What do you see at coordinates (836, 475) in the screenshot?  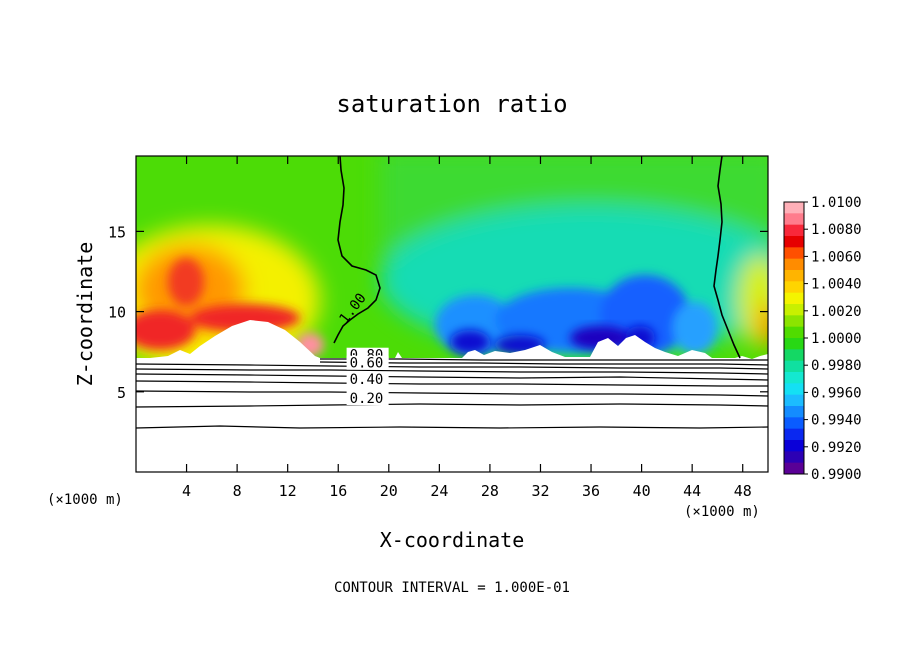 I see `colorbar-label-10: 0.9900` at bounding box center [836, 475].